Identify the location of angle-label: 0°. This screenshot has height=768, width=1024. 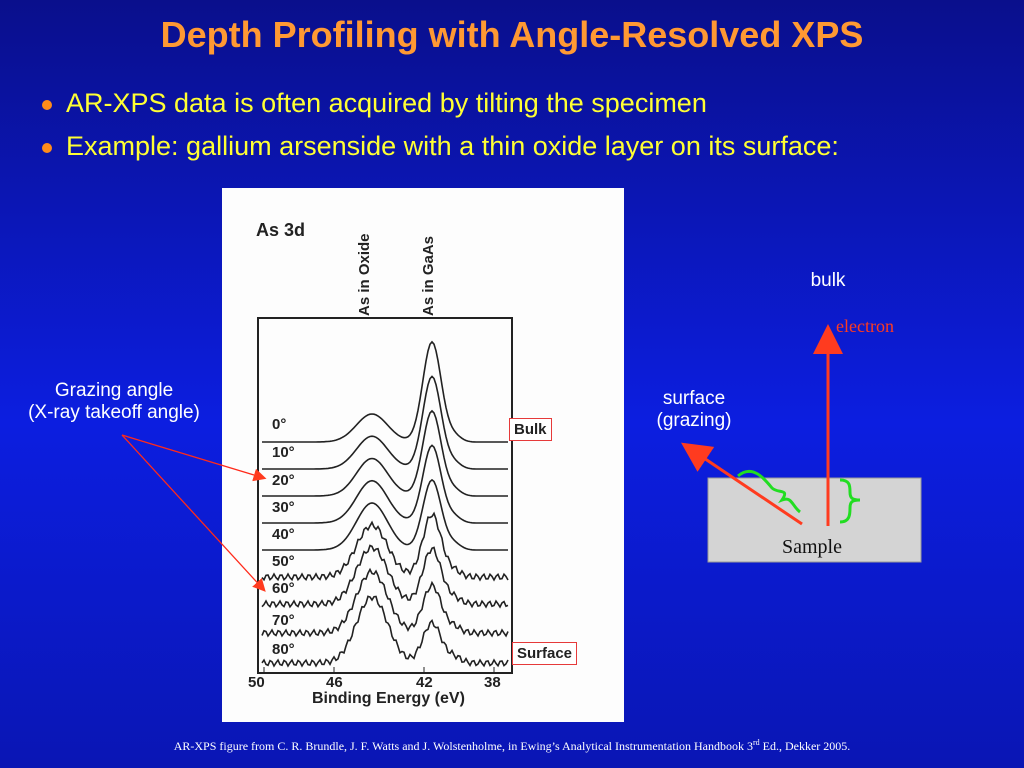
(279, 424).